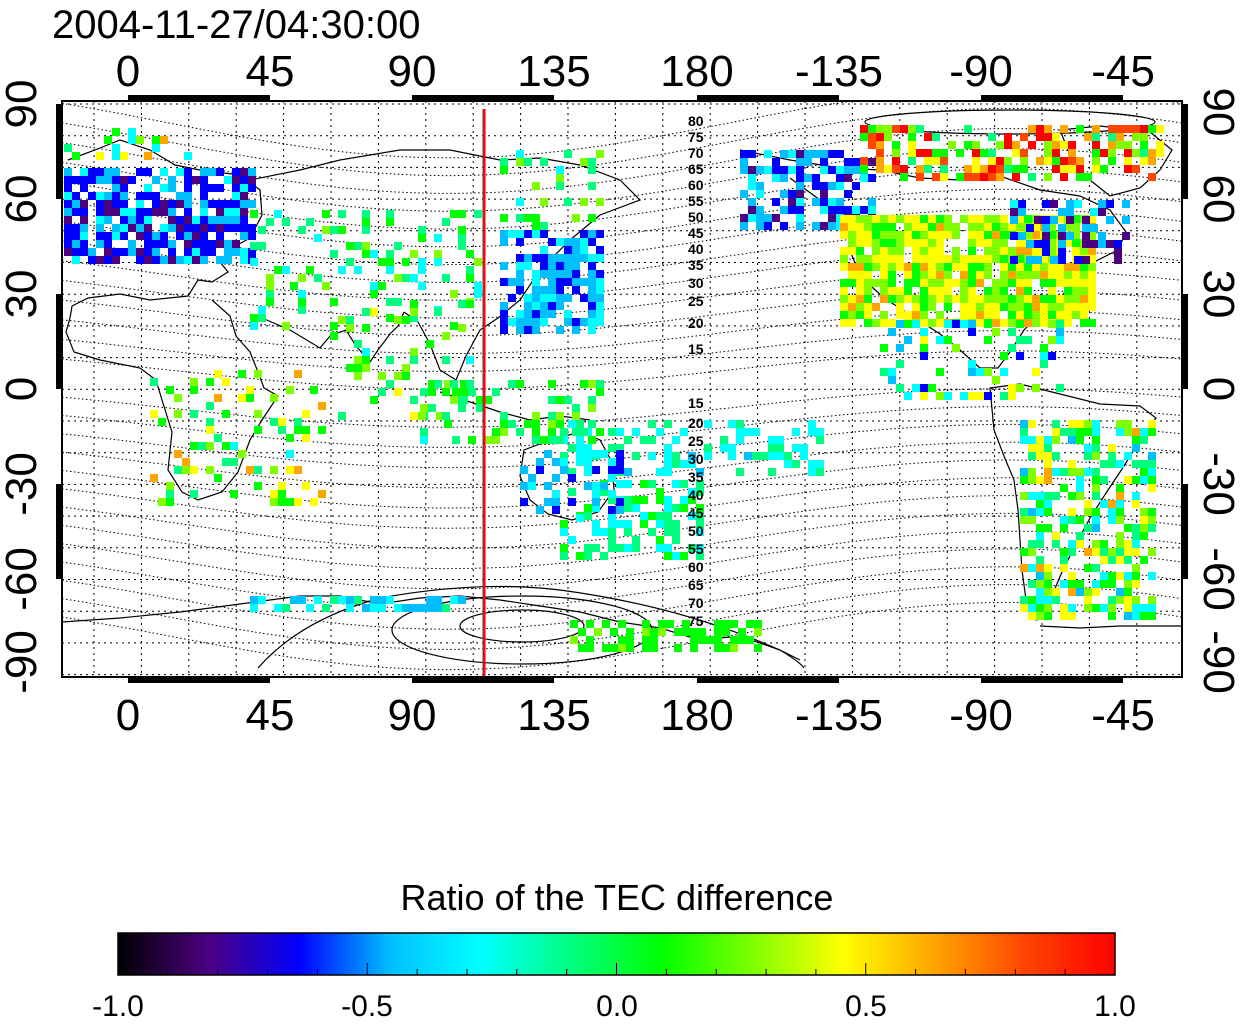  Describe the element at coordinates (128, 715) in the screenshot. I see `bottom-lon-tick: 0` at that location.